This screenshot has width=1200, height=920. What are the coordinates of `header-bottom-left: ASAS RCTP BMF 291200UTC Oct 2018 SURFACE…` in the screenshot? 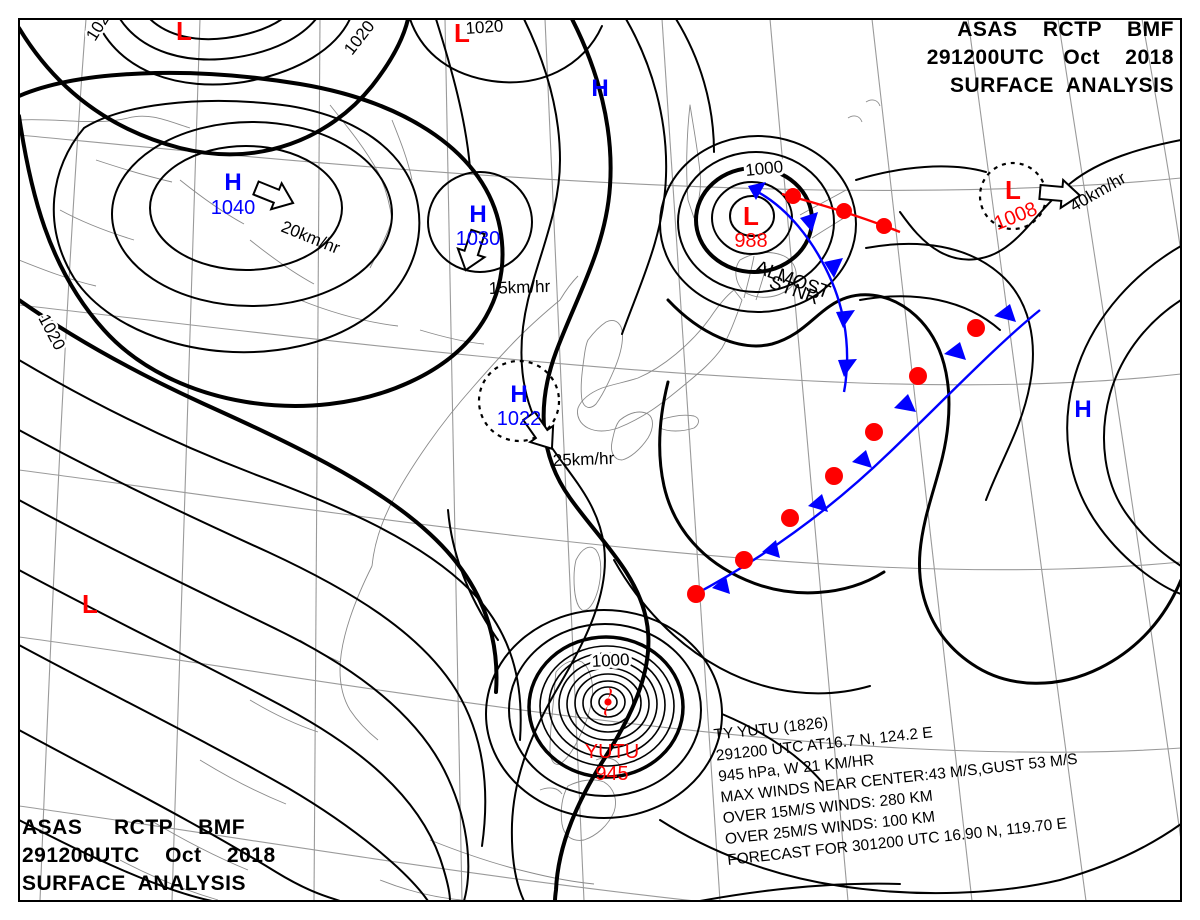 It's located at (149, 856).